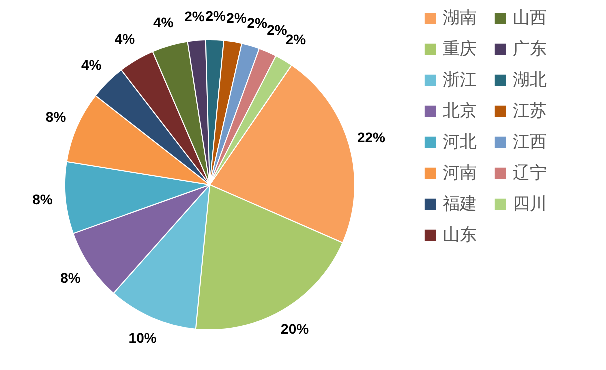 The height and width of the screenshot is (370, 606). I want to click on legend-label: 江苏, so click(530, 112).